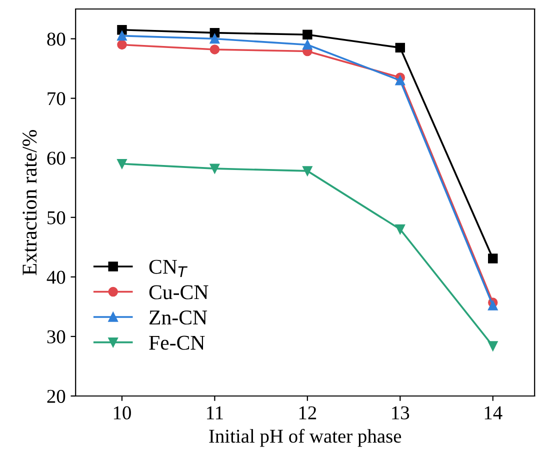 The height and width of the screenshot is (450, 540). Describe the element at coordinates (57, 99) in the screenshot. I see `y-tick-label: 70` at that location.